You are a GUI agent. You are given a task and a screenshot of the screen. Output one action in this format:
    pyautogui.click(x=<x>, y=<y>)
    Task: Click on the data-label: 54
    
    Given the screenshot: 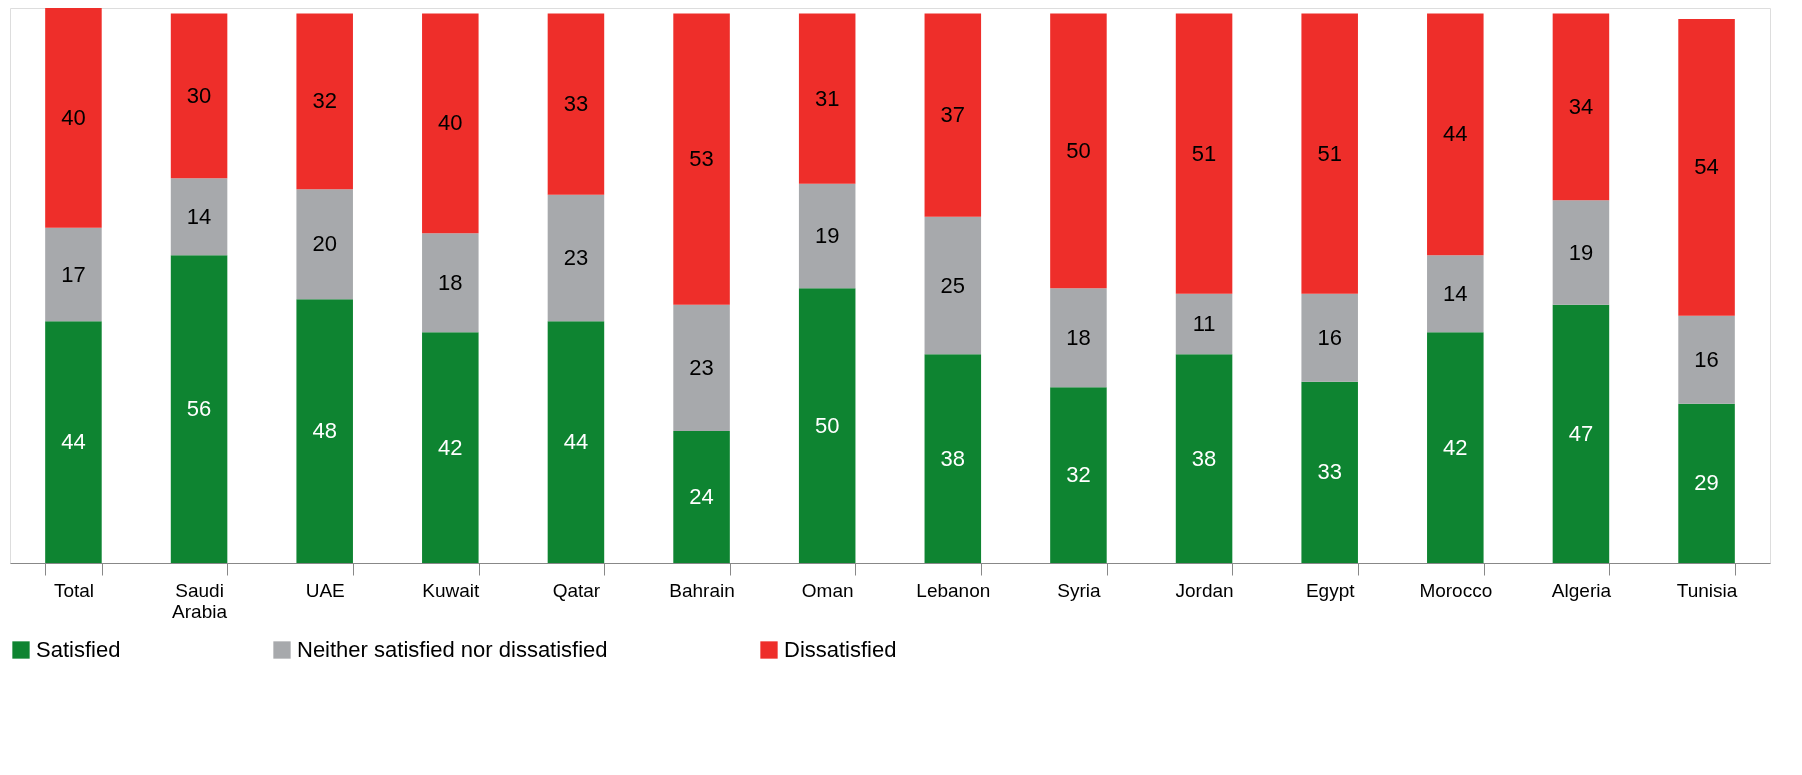 What is the action you would take?
    pyautogui.click(x=1706, y=167)
    